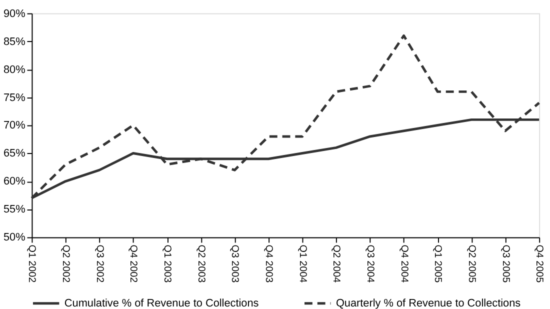  What do you see at coordinates (234, 264) in the screenshot?
I see `x-tick-label: Q3 2003` at bounding box center [234, 264].